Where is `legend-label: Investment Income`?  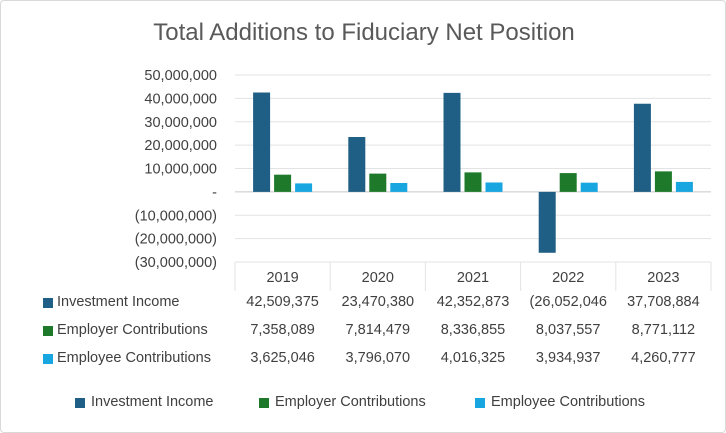 legend-label: Investment Income is located at coordinates (152, 402).